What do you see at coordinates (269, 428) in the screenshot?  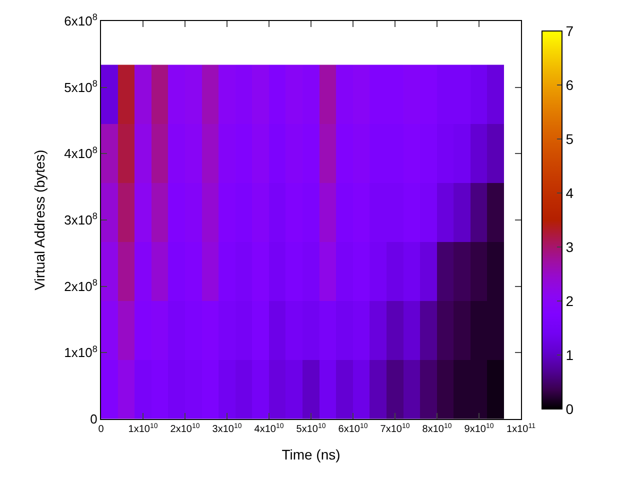 I see `x-tick-label: 4x10$^{10}$` at bounding box center [269, 428].